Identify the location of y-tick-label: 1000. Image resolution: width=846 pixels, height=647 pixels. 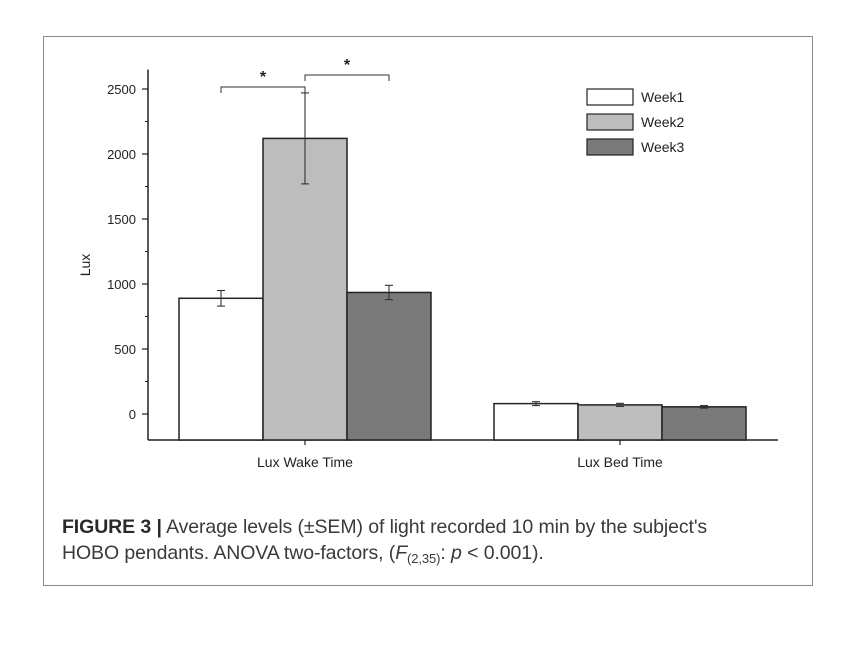
(121, 284).